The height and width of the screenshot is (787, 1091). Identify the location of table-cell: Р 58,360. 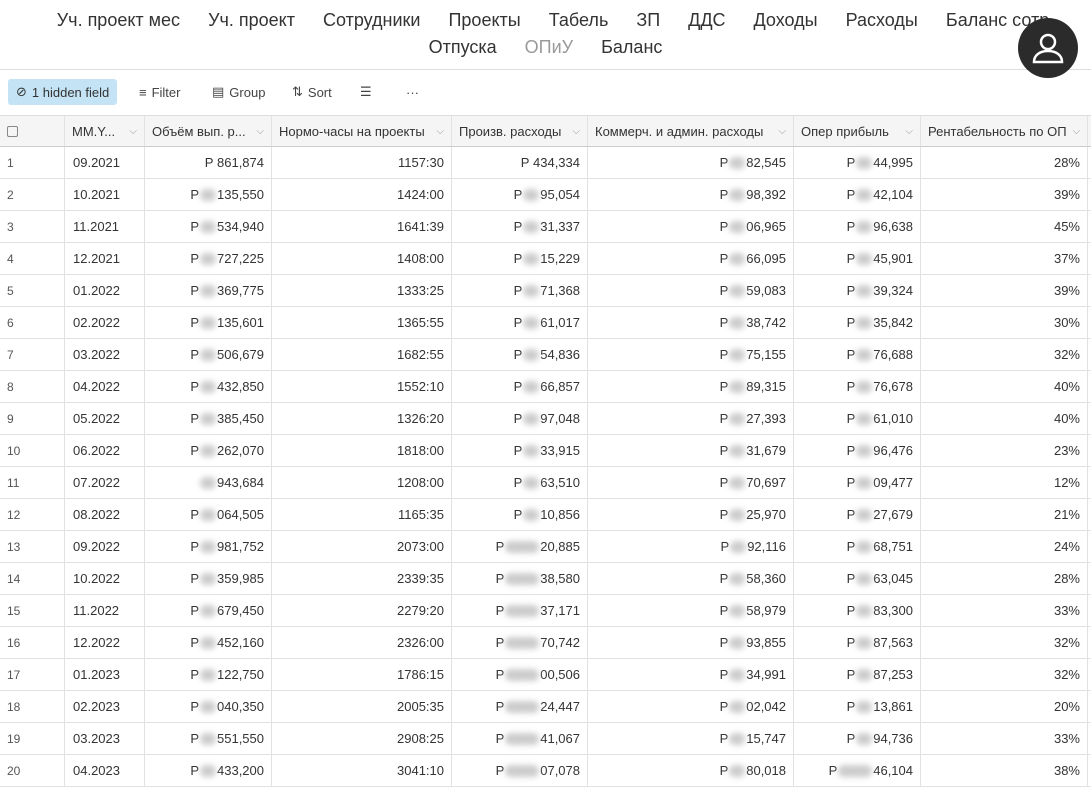
(691, 578).